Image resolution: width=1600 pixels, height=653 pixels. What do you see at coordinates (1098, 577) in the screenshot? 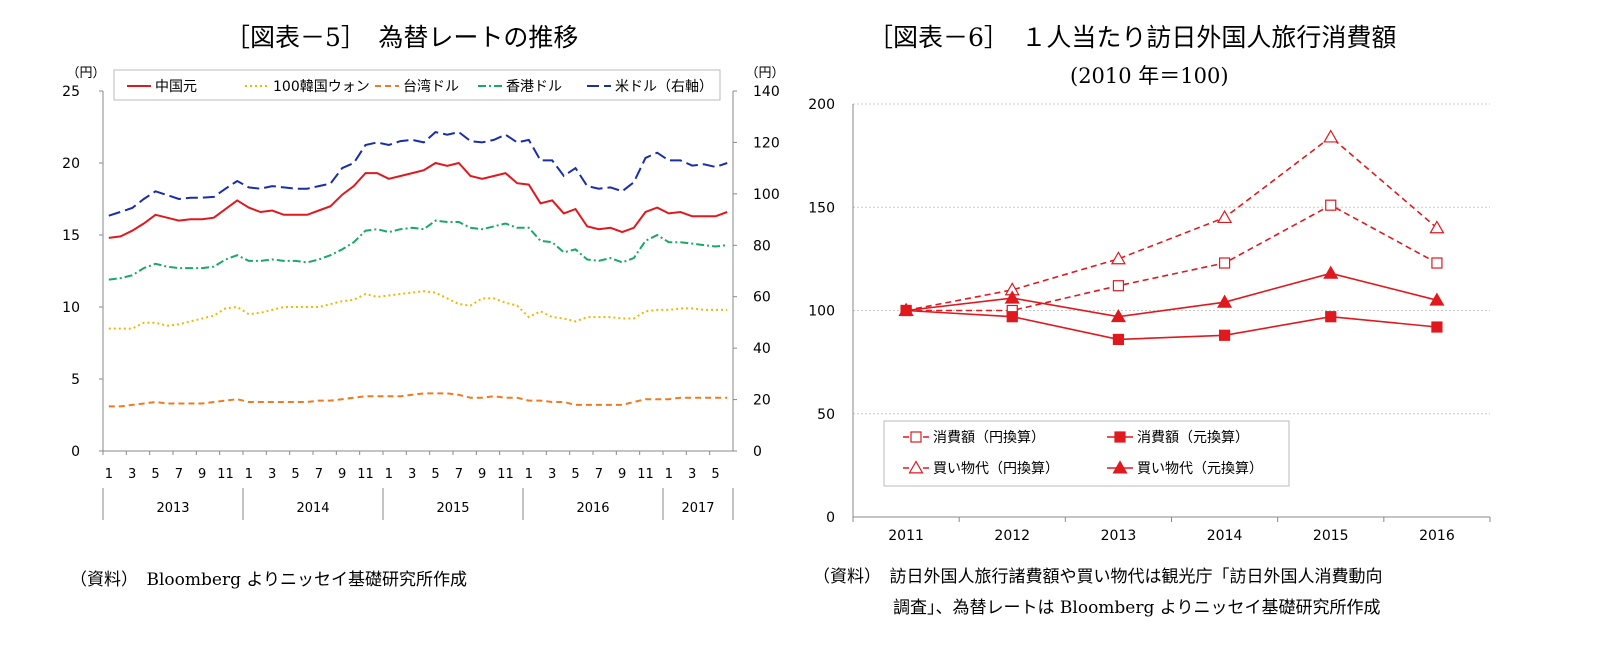
I see `figure6-source-line1: （資料） 訪日外国人旅行諸費額や買い物代は観光庁「訪日外国人消費動向` at bounding box center [1098, 577].